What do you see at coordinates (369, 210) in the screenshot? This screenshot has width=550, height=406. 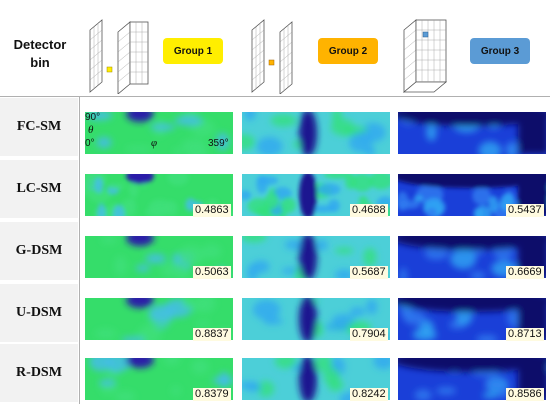 I see `similarity-score: 0.4688` at bounding box center [369, 210].